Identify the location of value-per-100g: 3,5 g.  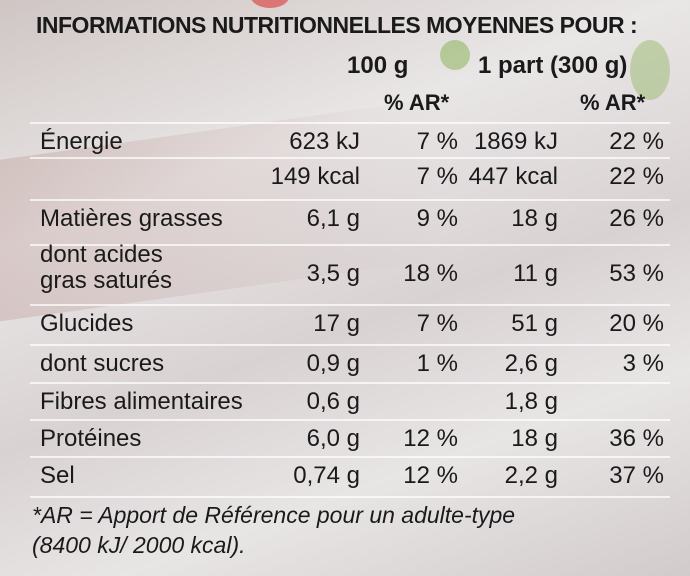
(333, 273).